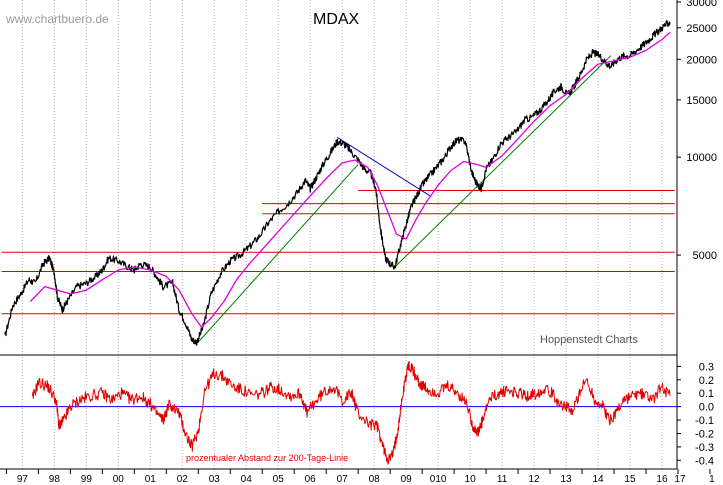  I want to click on x-tick-label: 10, so click(471, 479).